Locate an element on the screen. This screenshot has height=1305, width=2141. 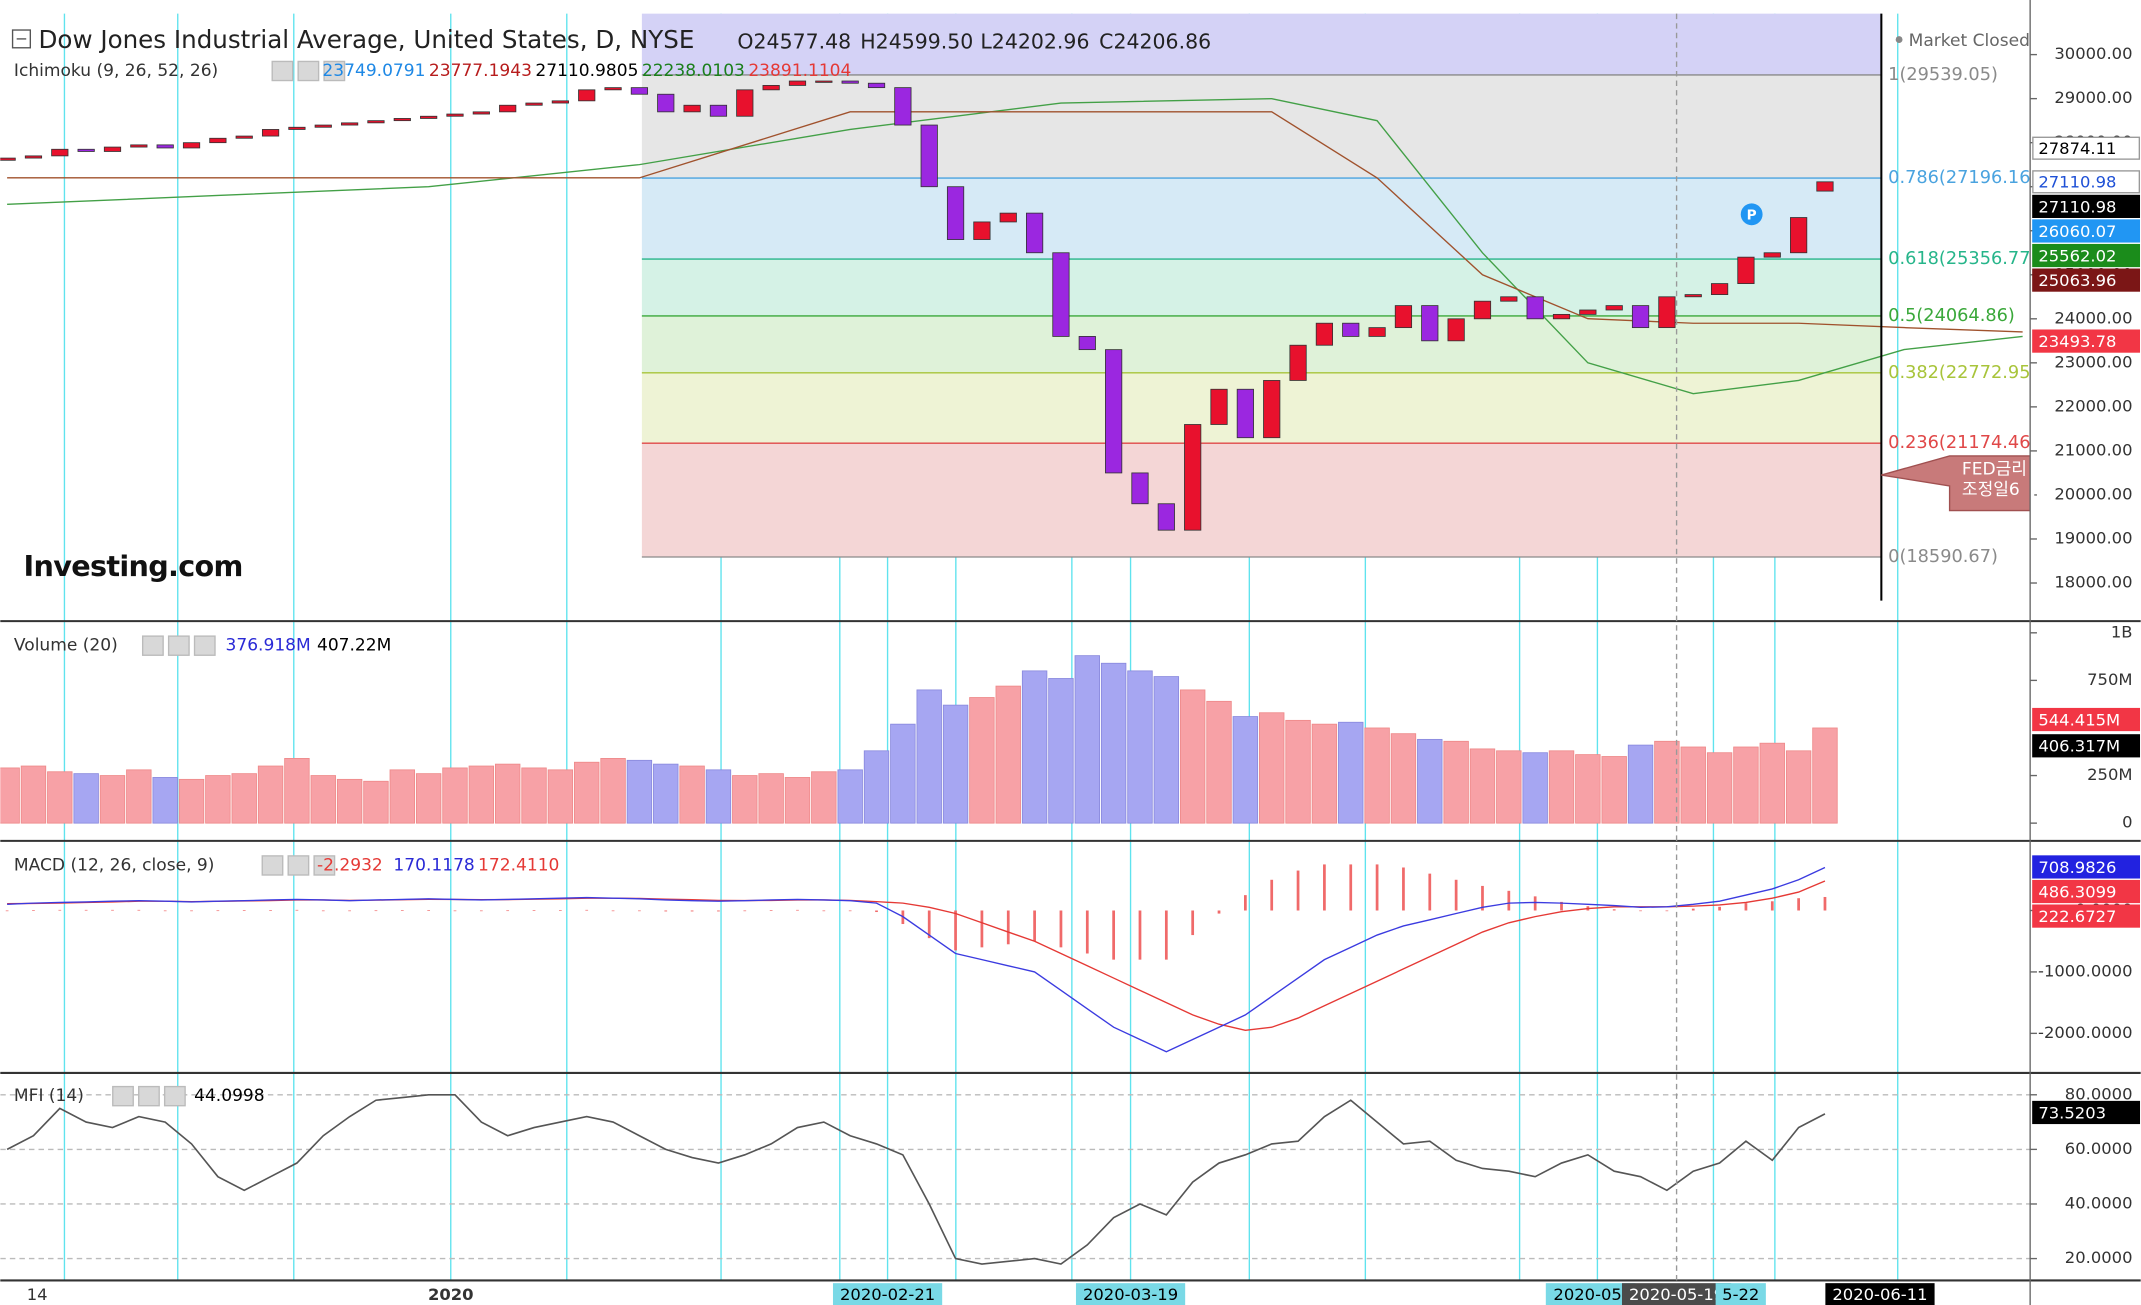
indicator-value: 376.918M is located at coordinates (268, 646).